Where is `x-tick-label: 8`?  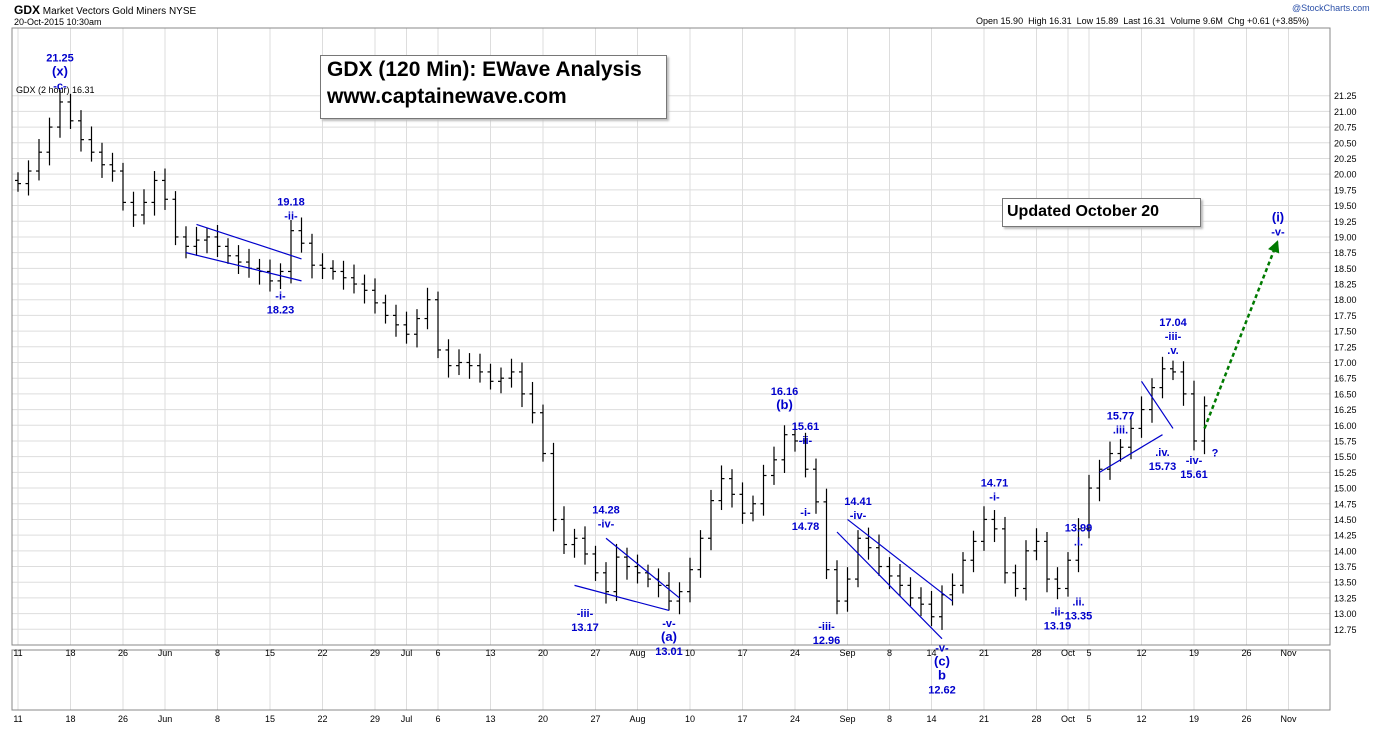
x-tick-label: 8 is located at coordinates (217, 653).